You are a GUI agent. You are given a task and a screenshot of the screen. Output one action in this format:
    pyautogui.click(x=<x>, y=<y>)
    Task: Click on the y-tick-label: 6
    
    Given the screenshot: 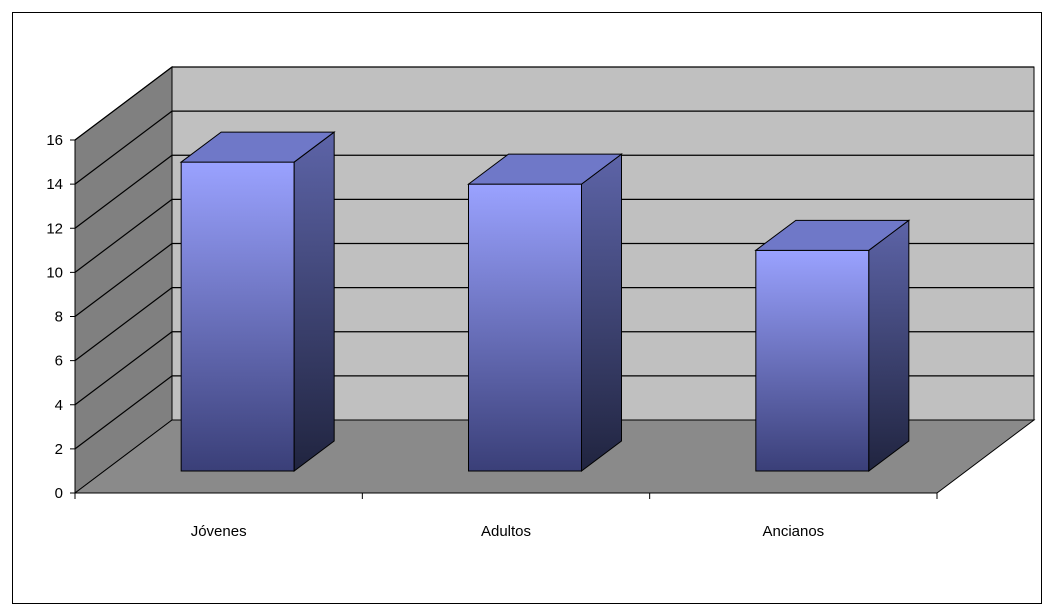 What is the action you would take?
    pyautogui.click(x=59, y=361)
    